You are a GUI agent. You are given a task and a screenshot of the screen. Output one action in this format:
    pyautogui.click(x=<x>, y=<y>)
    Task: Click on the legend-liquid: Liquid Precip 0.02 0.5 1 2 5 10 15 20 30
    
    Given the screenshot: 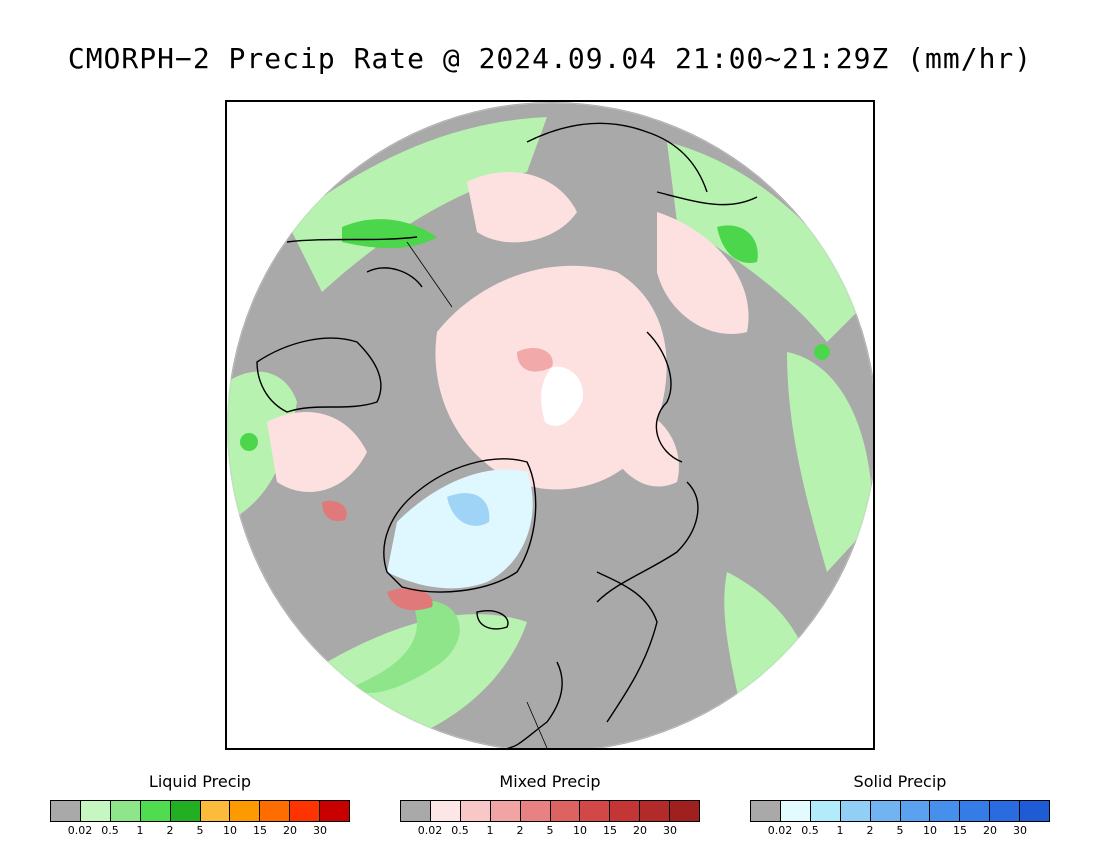 What is the action you would take?
    pyautogui.click(x=200, y=804)
    